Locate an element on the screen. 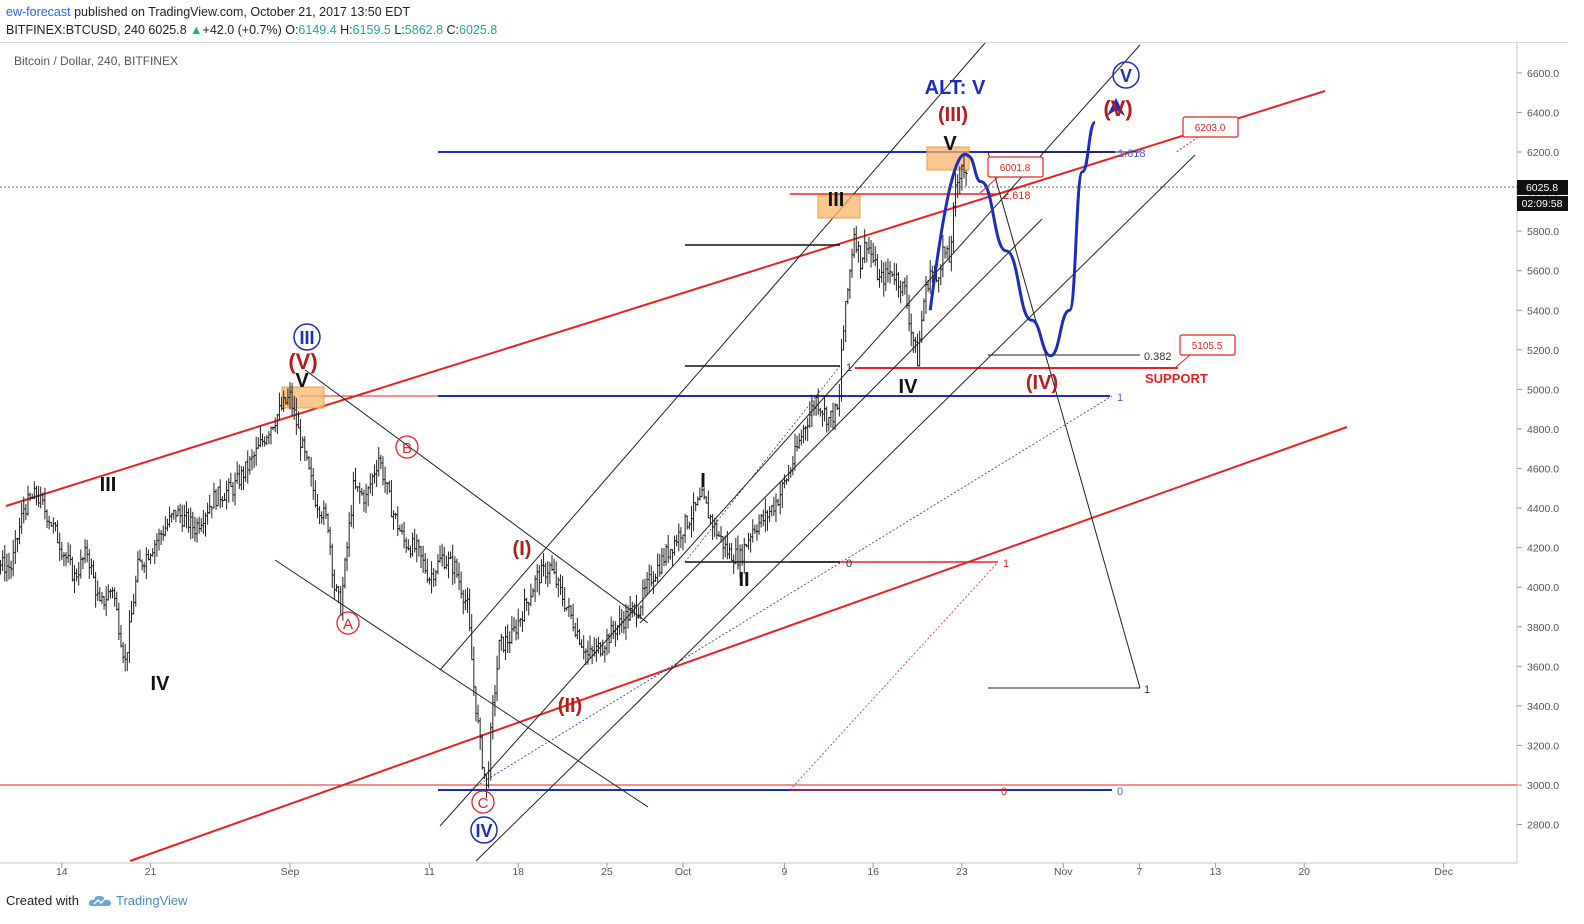  price-tick-label: 5200.0 is located at coordinates (1543, 351).